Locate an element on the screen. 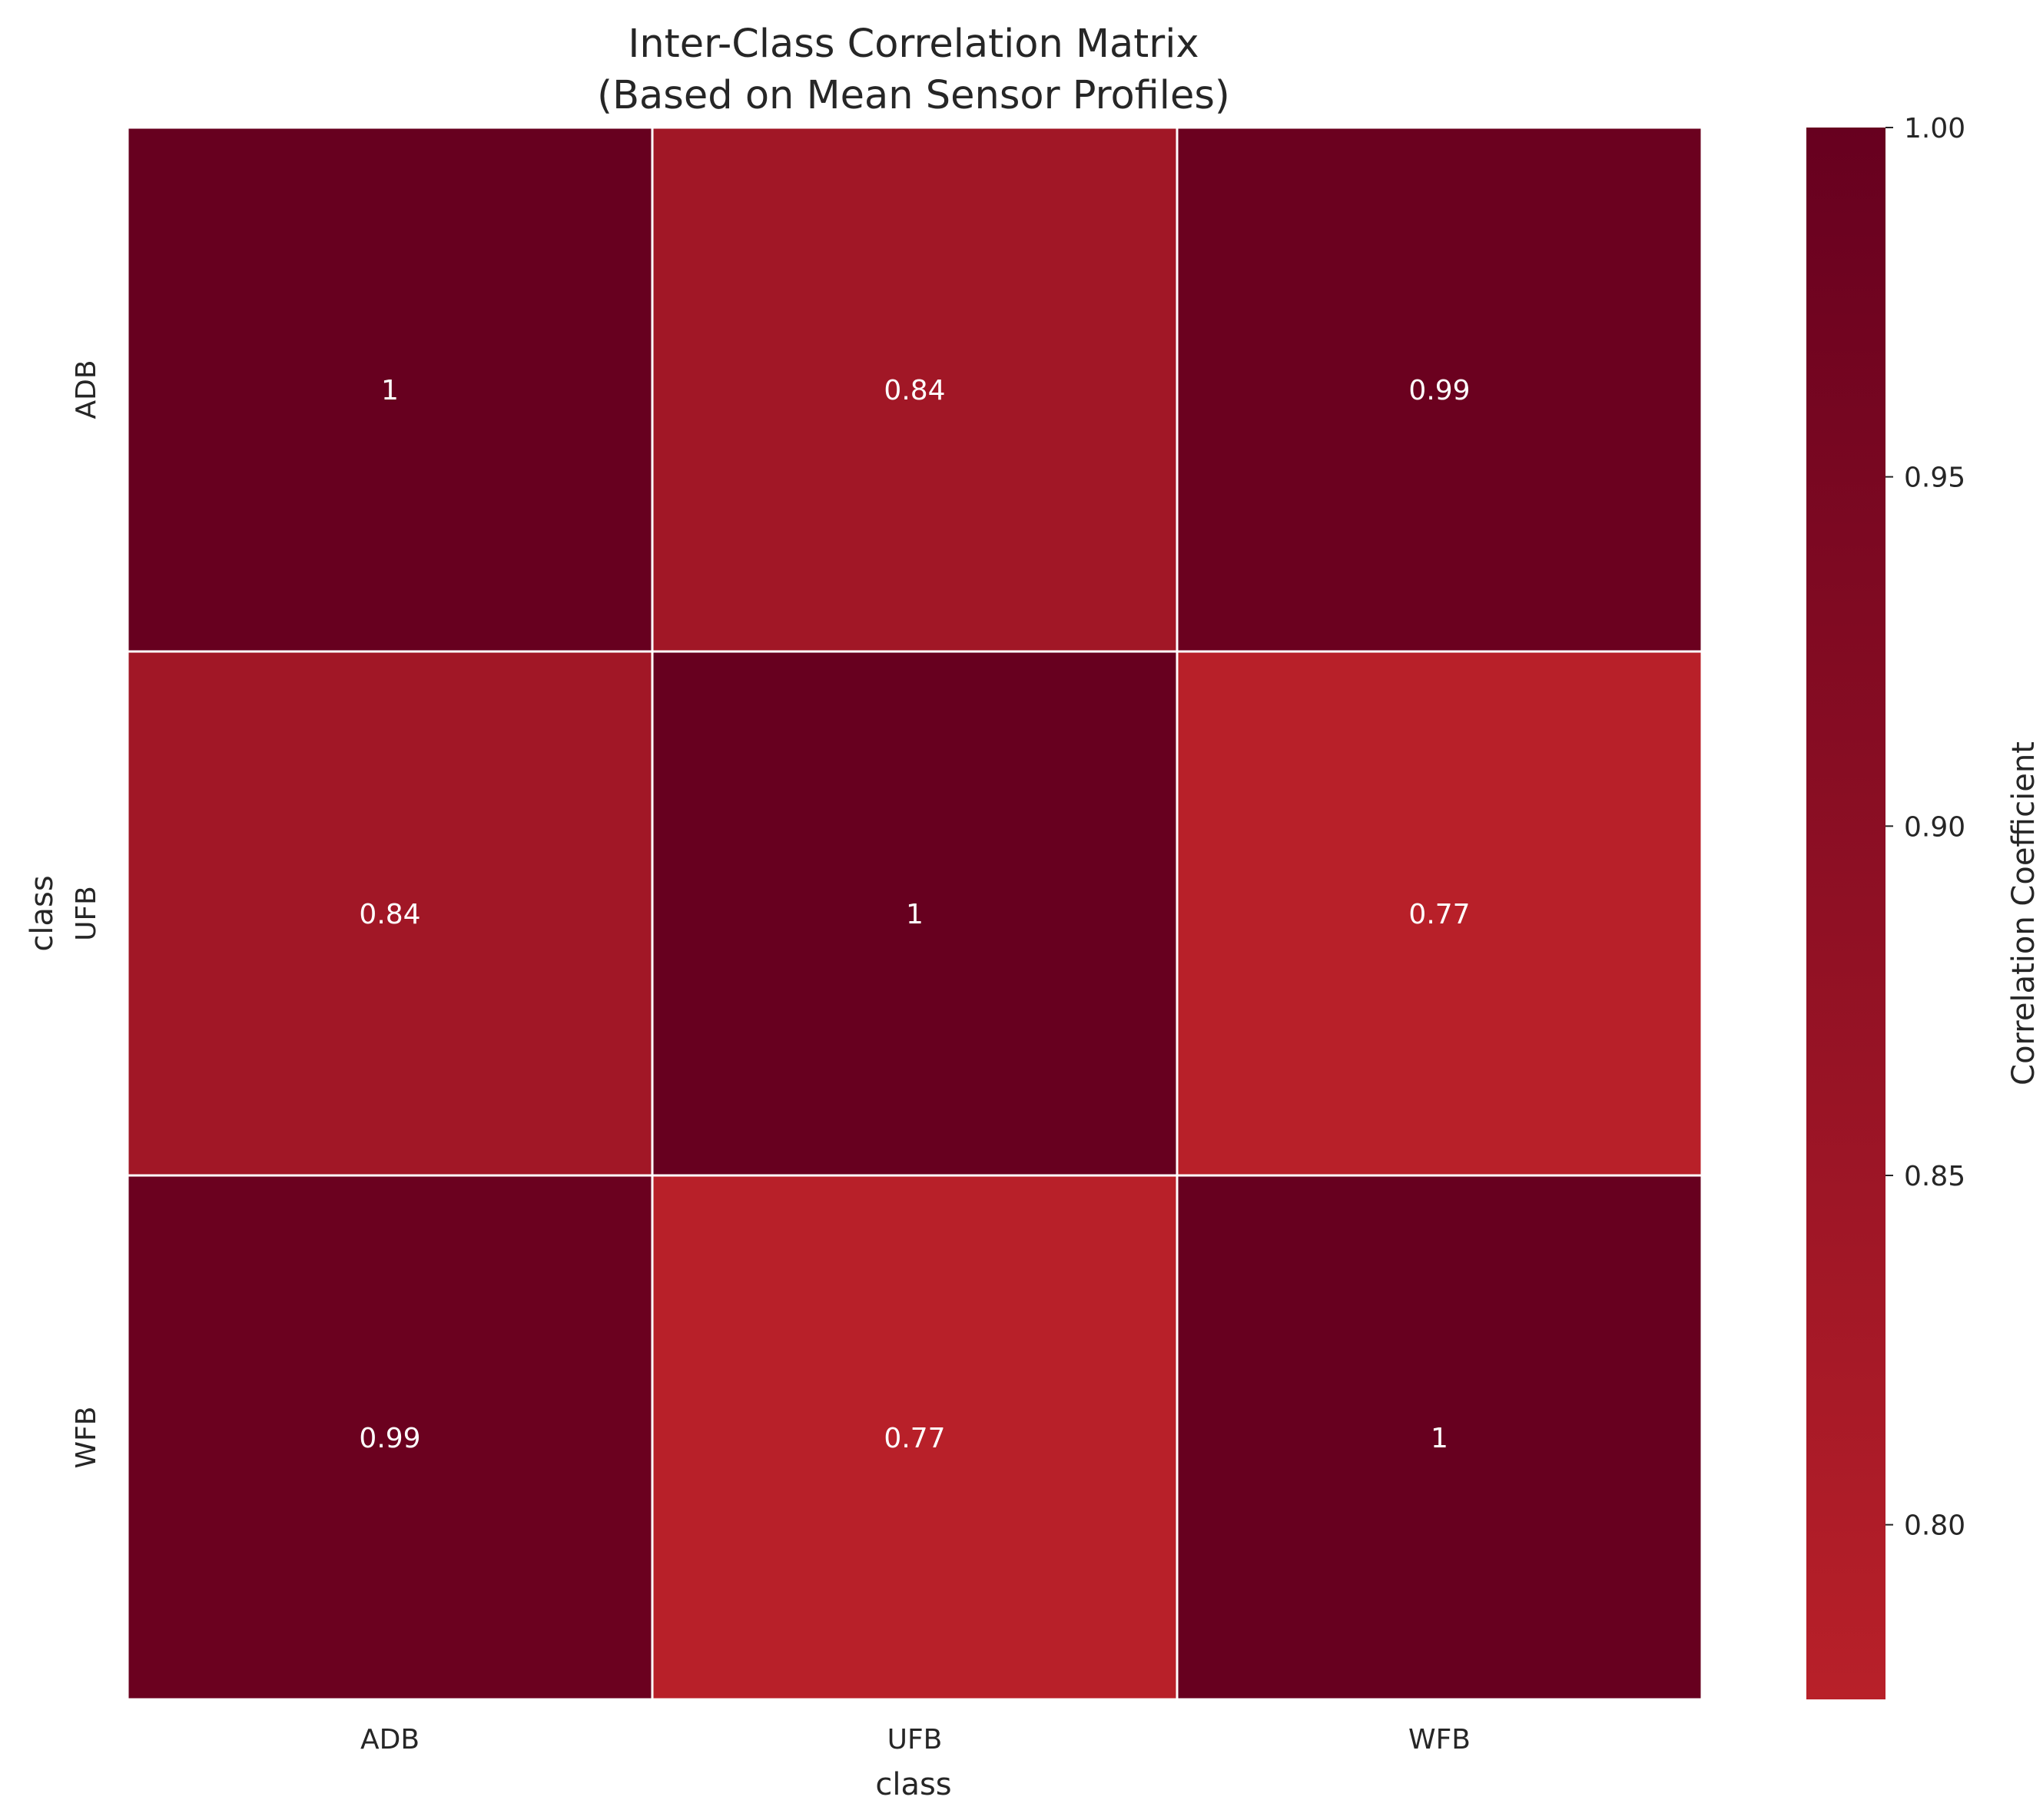 The width and height of the screenshot is (2043, 1820). colorbar-ticks: 0.80 0.85 0.90 0.95 1.00 is located at coordinates (1925, 827).